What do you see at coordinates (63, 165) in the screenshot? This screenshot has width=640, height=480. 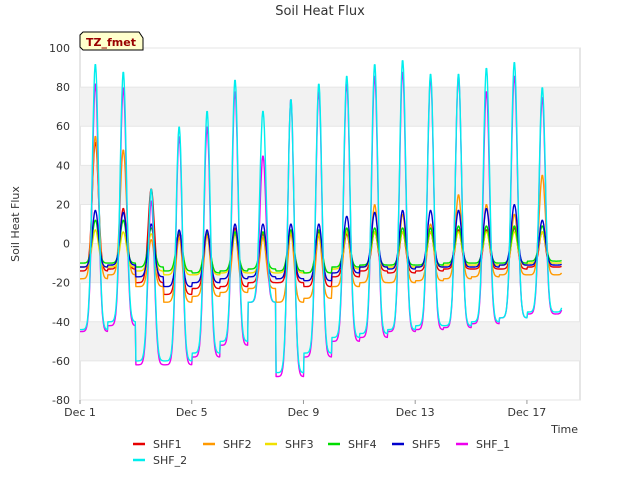 I see `y-tick-label: 40` at bounding box center [63, 165].